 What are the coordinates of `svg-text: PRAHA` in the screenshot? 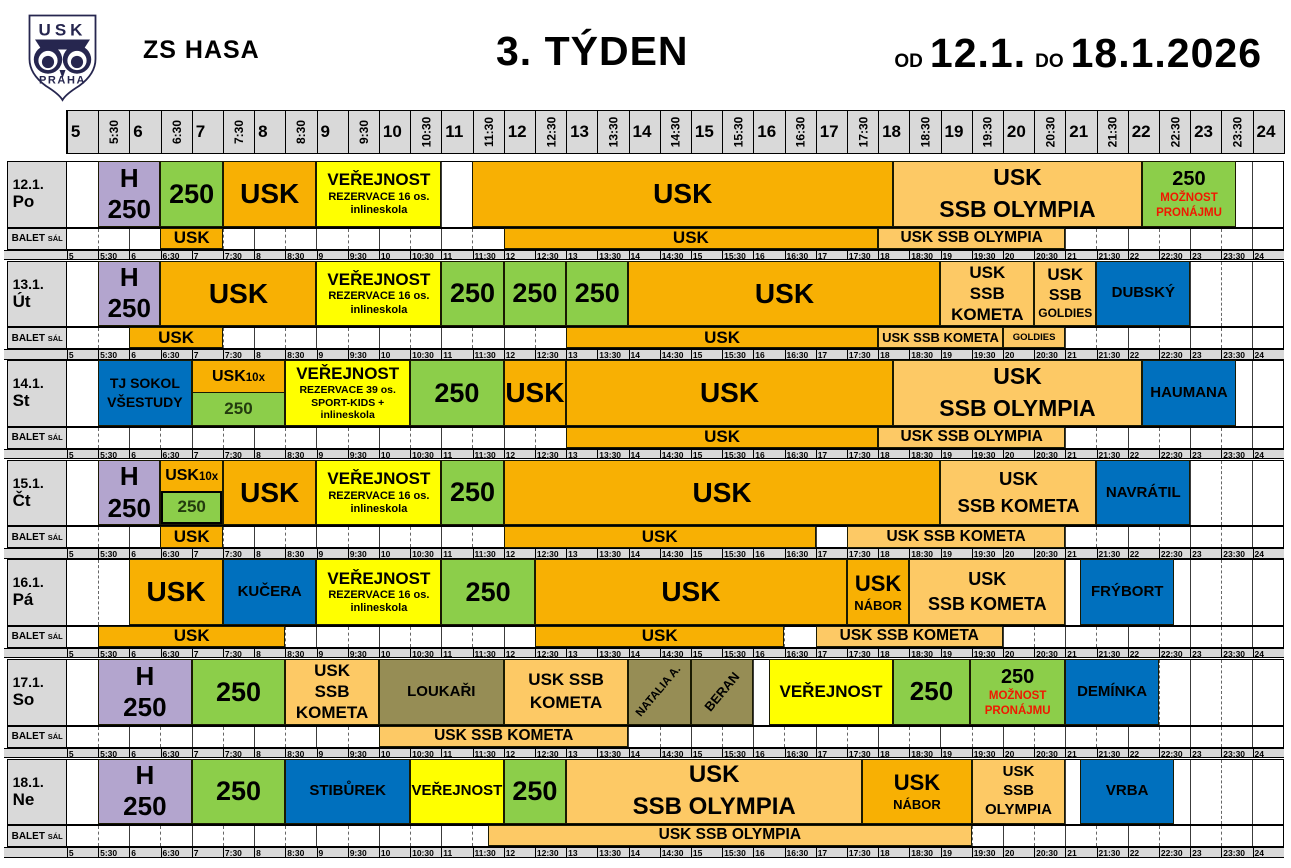 It's located at (62, 81).